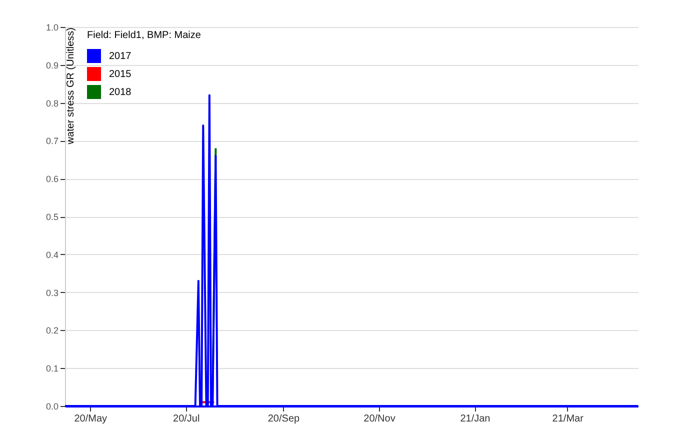 The width and height of the screenshot is (682, 437). Describe the element at coordinates (120, 92) in the screenshot. I see `legend-label: 2018` at that location.